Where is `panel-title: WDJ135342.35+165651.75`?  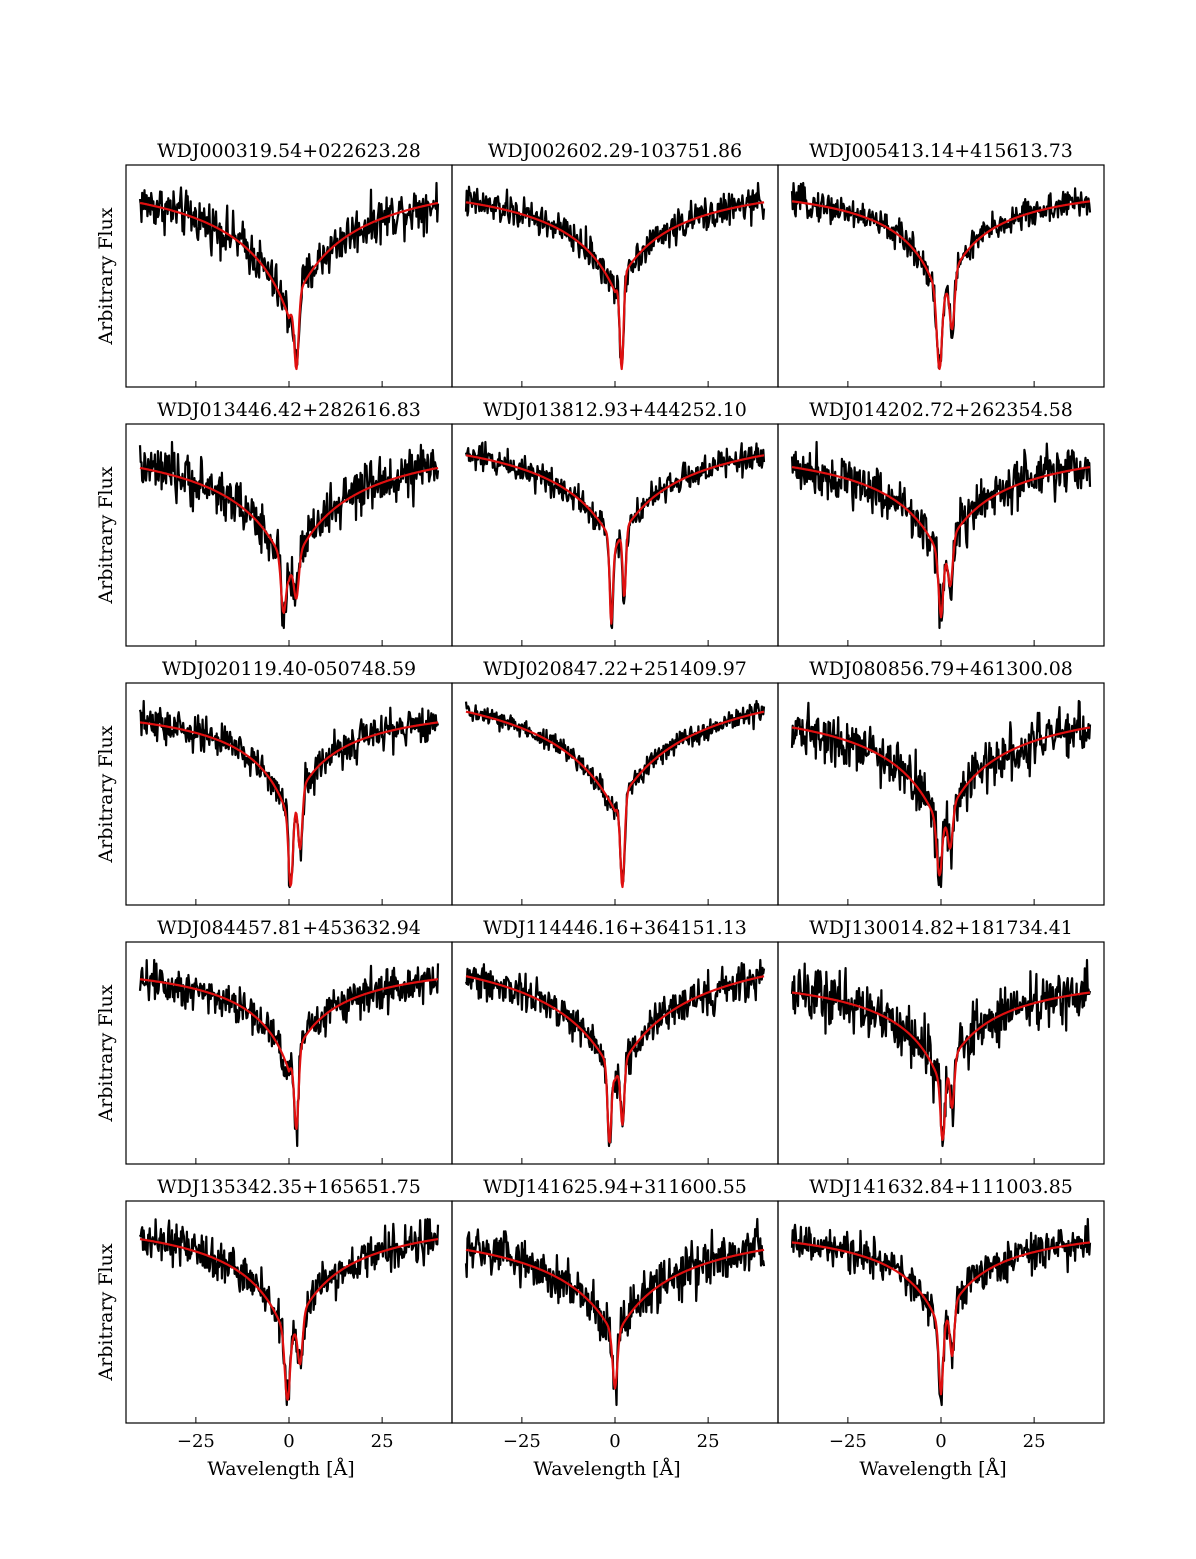 panel-title: WDJ135342.35+165651.75 is located at coordinates (289, 1187).